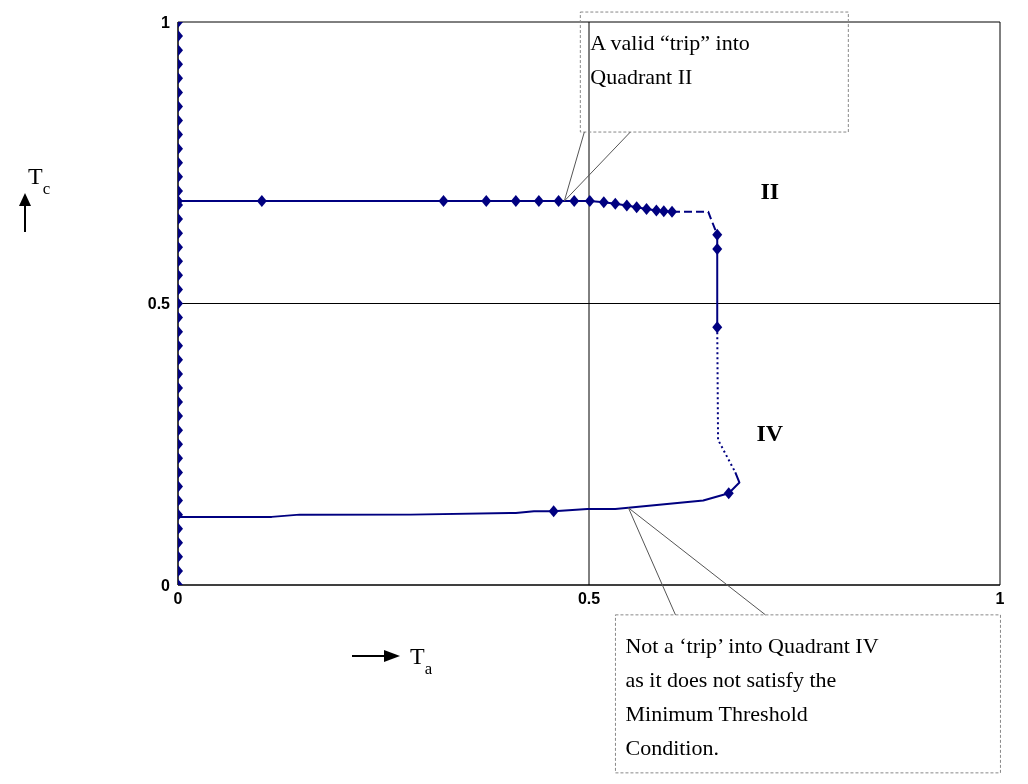  I want to click on x-tick-label: 0, so click(178, 599).